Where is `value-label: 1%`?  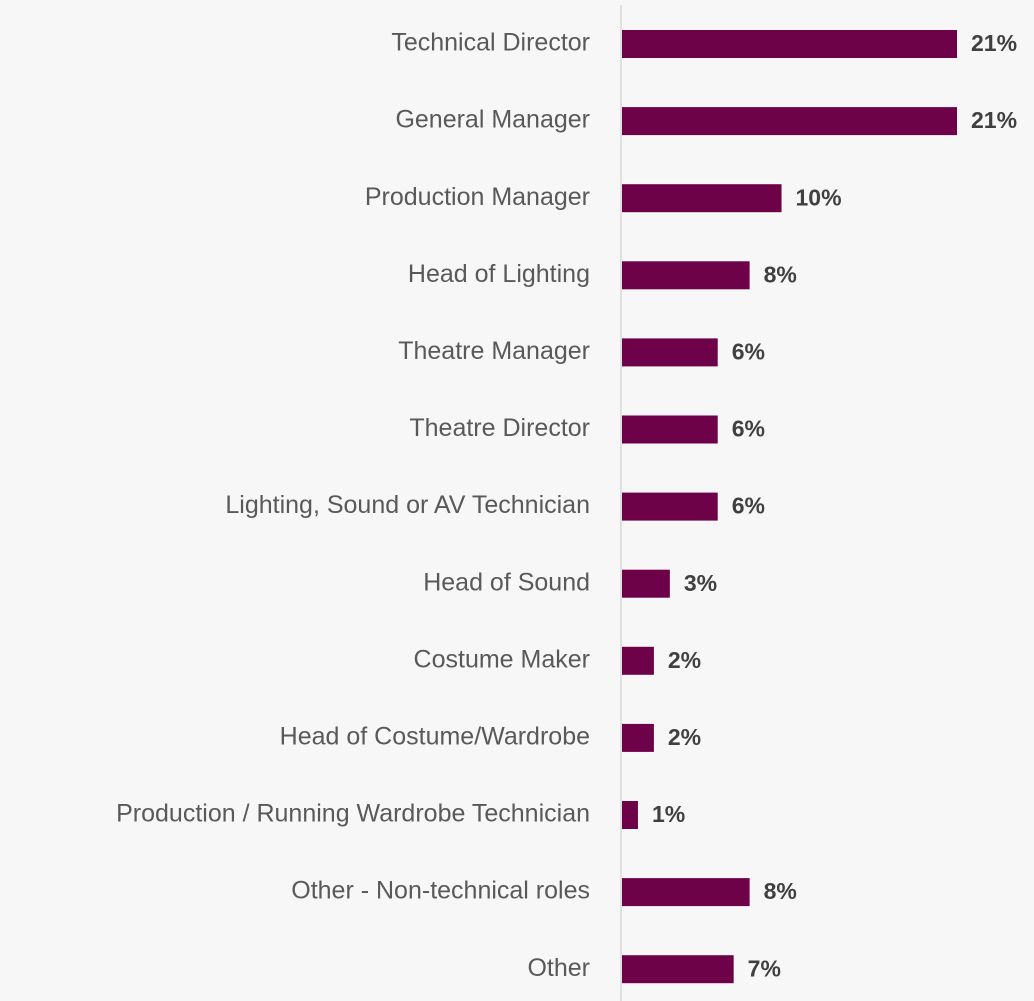 value-label: 1% is located at coordinates (668, 814).